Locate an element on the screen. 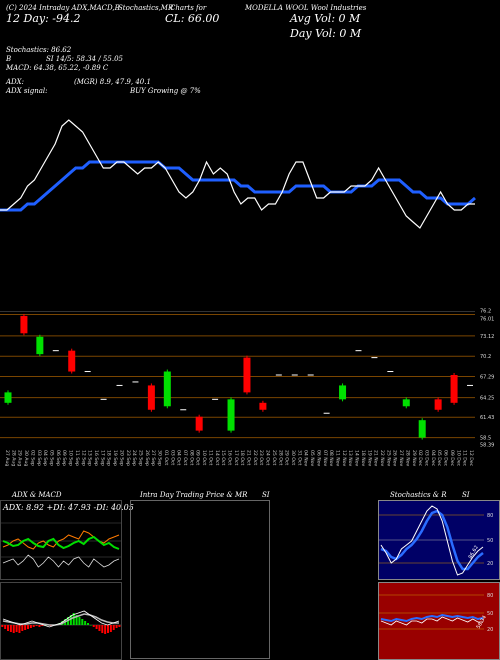  date-tick-label: 16 Sep is located at coordinates (96, 458).